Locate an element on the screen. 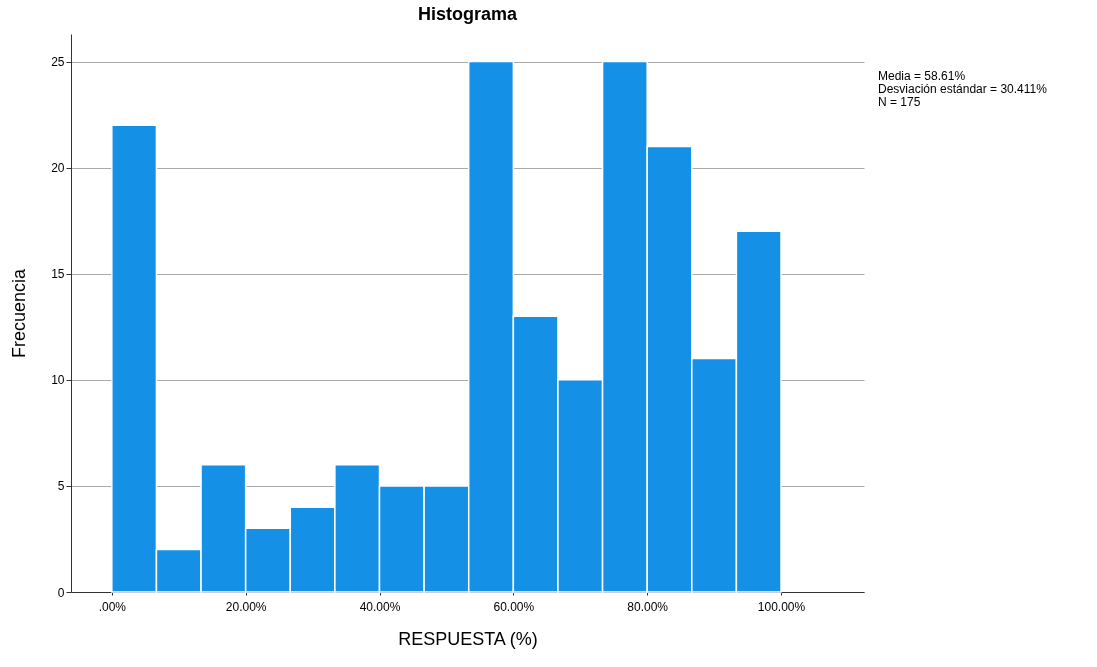 The width and height of the screenshot is (1097, 667). y-axis-title: Frecuencia is located at coordinates (19, 313).